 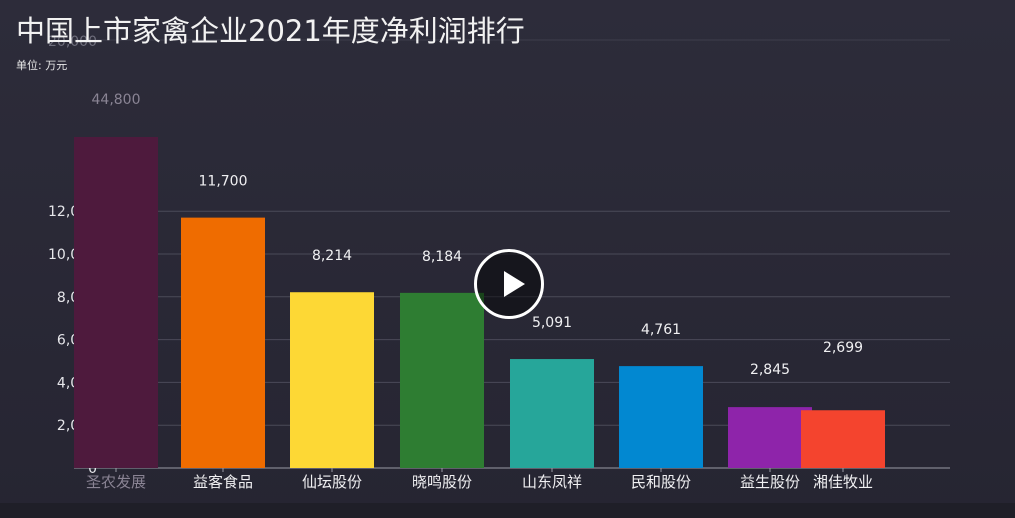 I want to click on category-label: 圣农发展, so click(x=116, y=482).